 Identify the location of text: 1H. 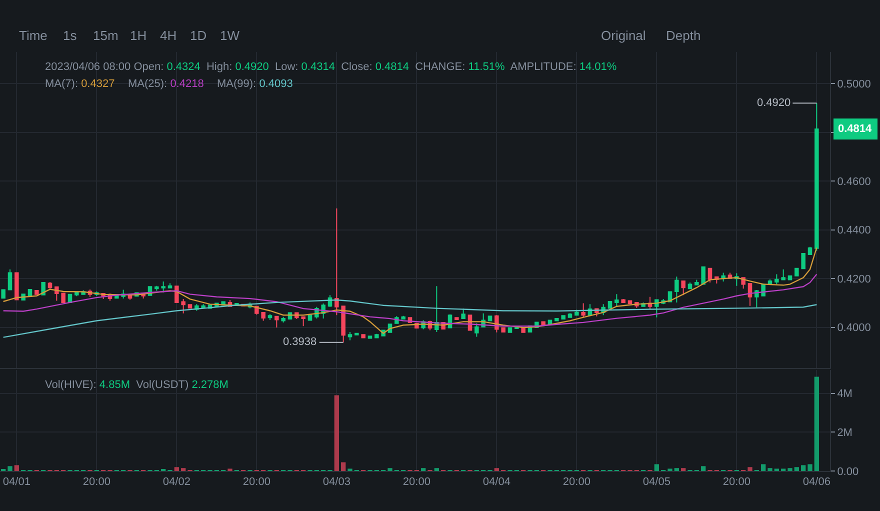
(138, 35).